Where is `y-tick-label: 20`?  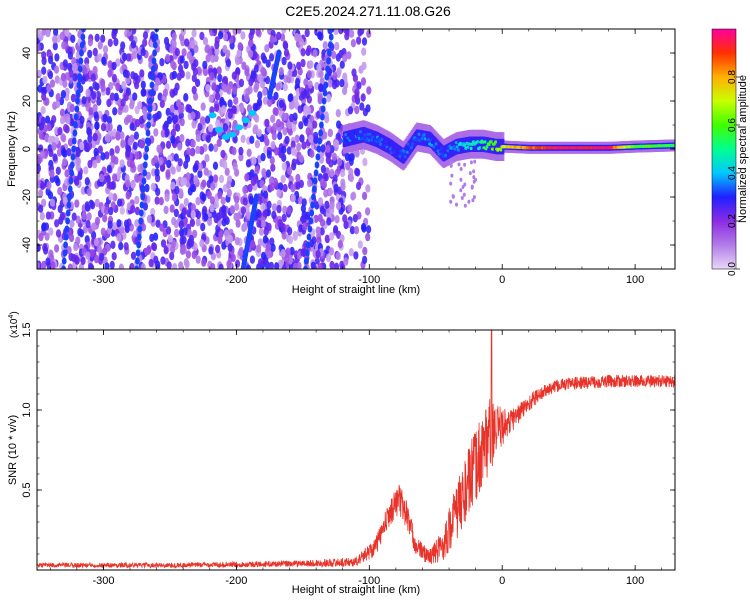
y-tick-label: 20 is located at coordinates (27, 101).